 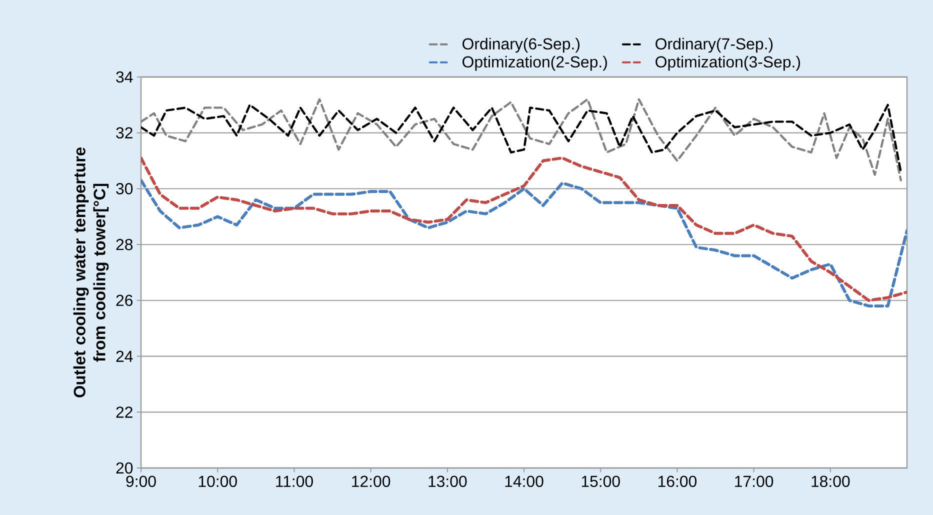 I want to click on legend-label: Ordinary(6-Sep.), so click(x=521, y=45).